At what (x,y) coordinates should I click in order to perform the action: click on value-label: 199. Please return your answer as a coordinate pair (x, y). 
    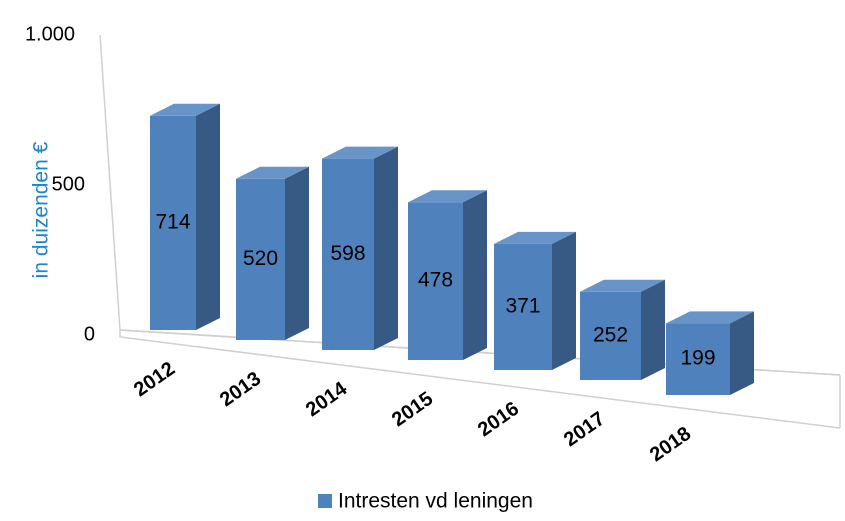
    Looking at the image, I should click on (697, 358).